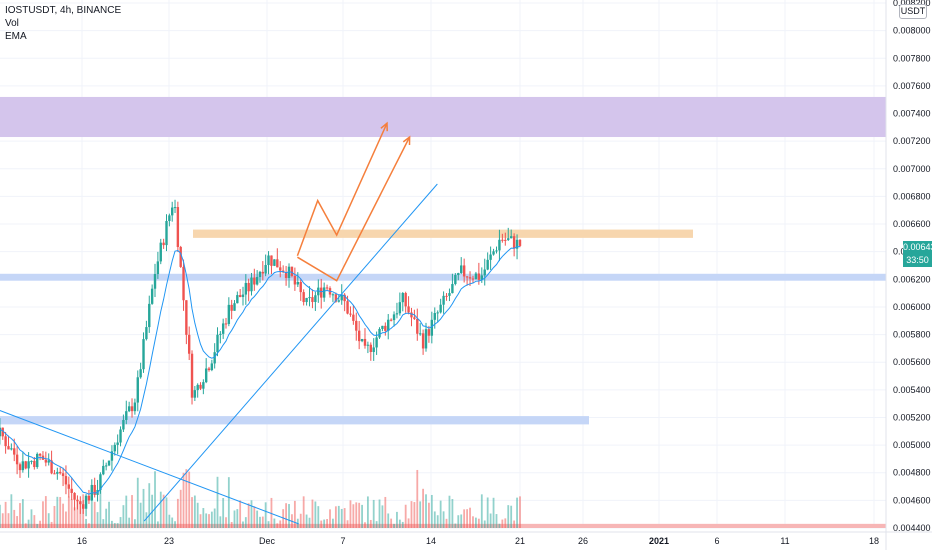 This screenshot has width=932, height=550. Describe the element at coordinates (912, 445) in the screenshot. I see `price-tick-label: 0.005000` at that location.